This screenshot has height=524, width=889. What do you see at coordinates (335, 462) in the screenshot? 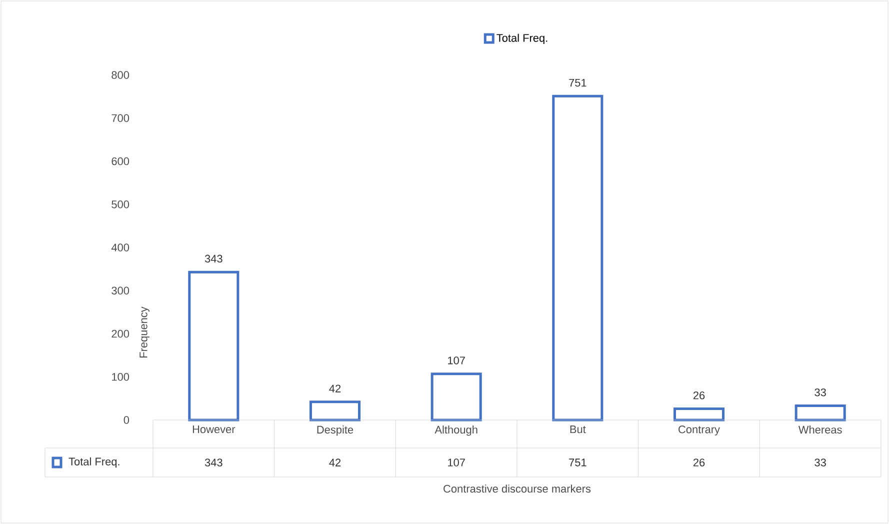
I see `data-label: 42` at bounding box center [335, 462].